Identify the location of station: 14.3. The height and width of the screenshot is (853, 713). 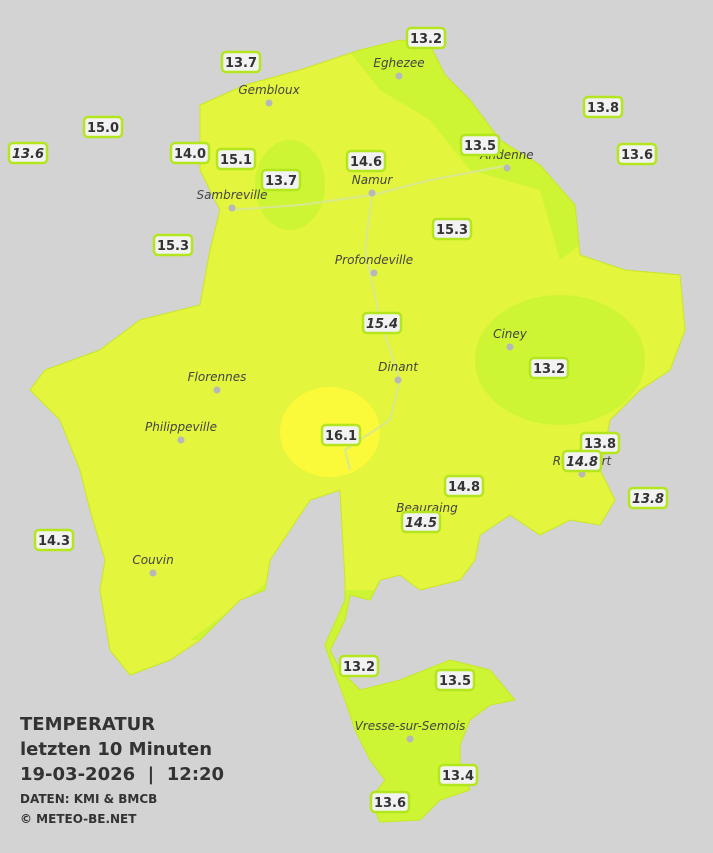
(54, 540).